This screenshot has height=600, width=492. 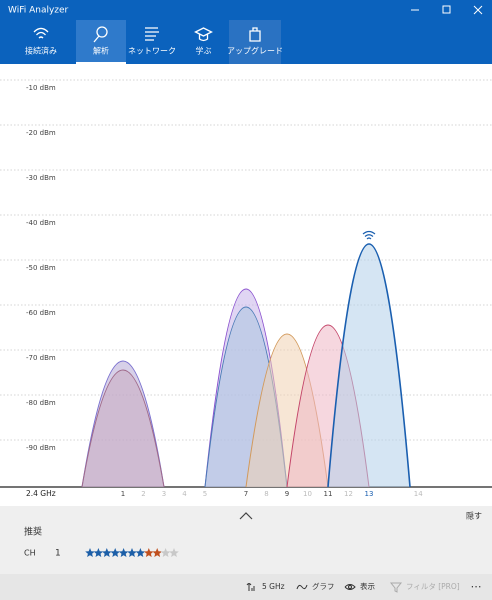 I want to click on tab: 接続済み, so click(x=41, y=41).